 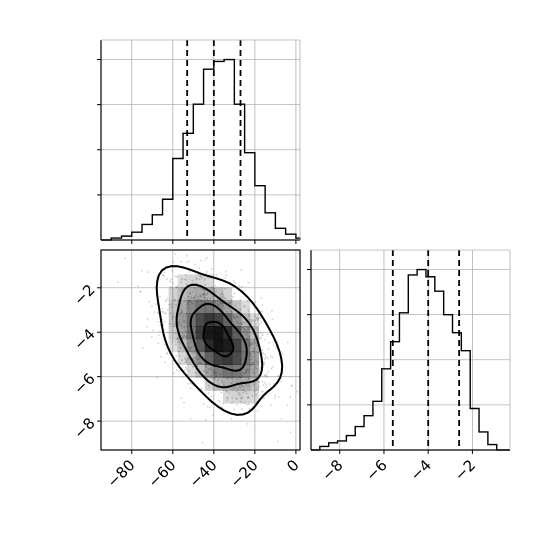 I want to click on x-tick-label: −6, so click(x=376, y=470).